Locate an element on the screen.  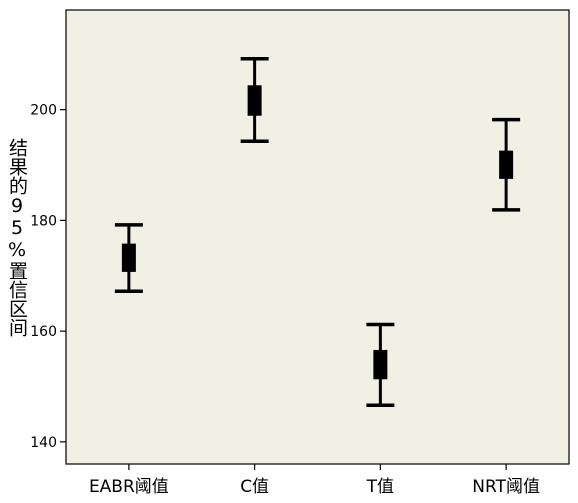
x-axis: EABR阈值 C值 T值 NRT阈值 is located at coordinates (314, 480).